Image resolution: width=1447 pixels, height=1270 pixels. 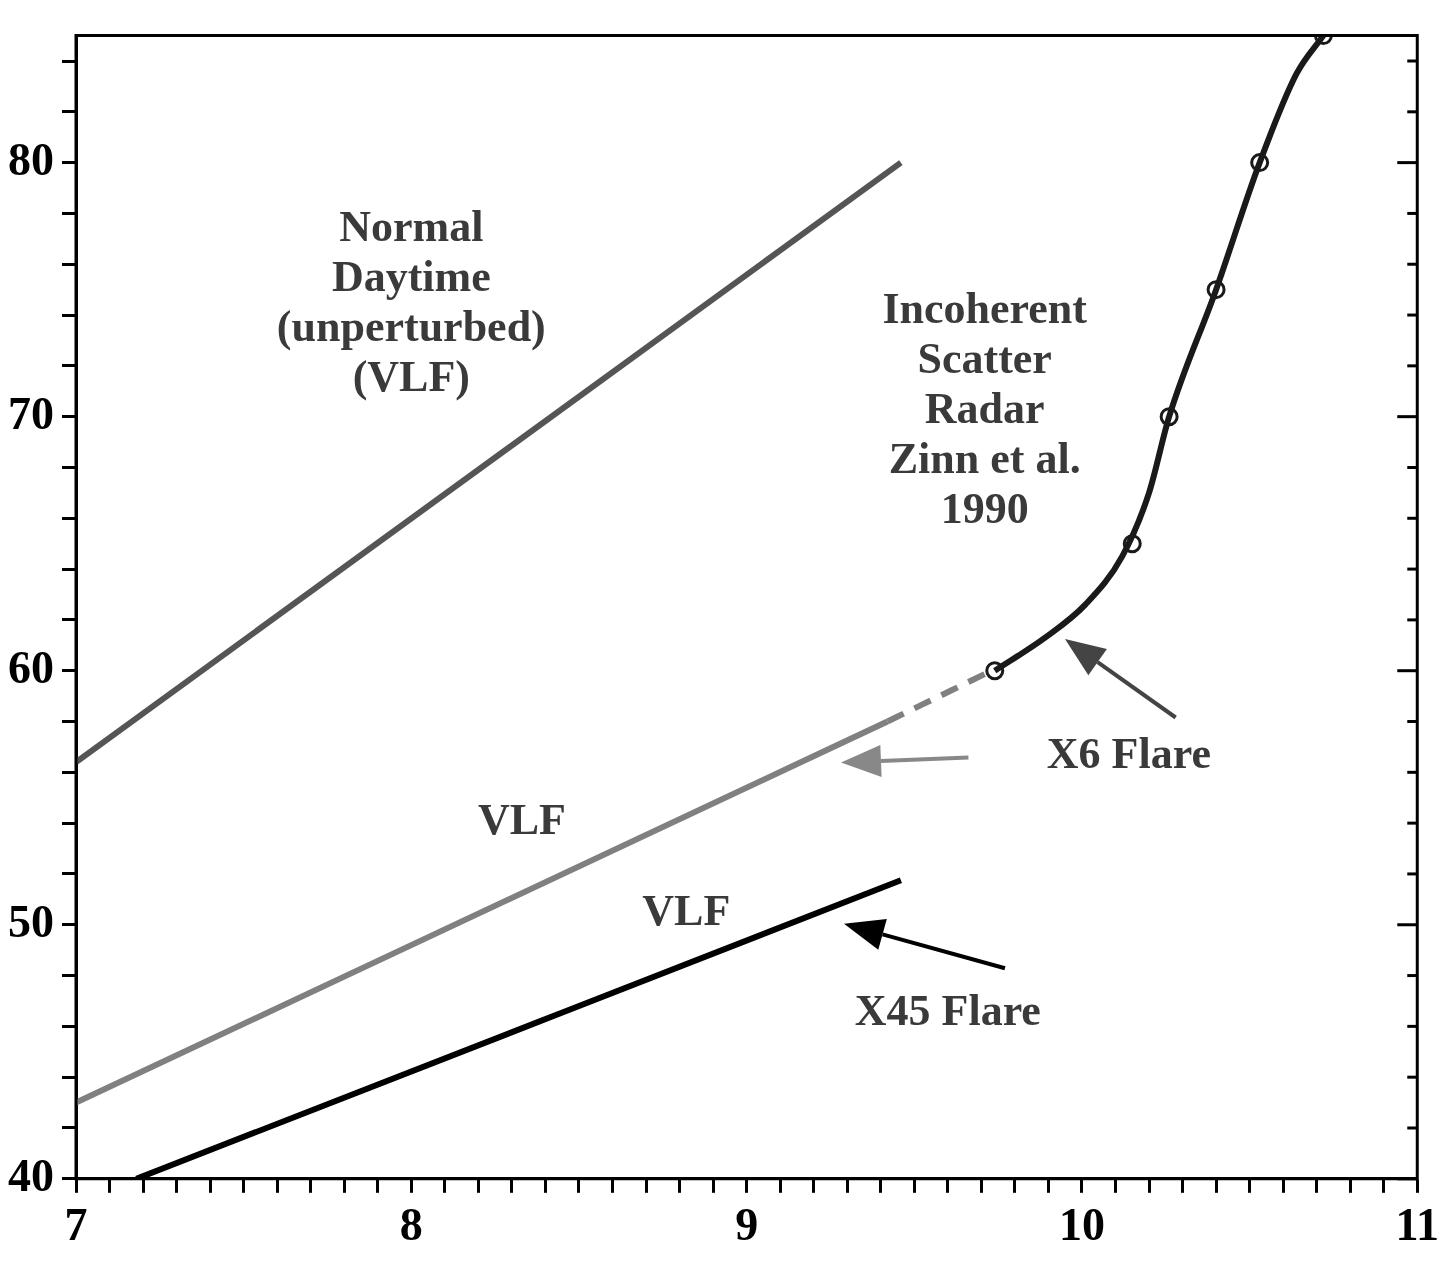 What do you see at coordinates (747, 1225) in the screenshot?
I see `x-tick-label: 9` at bounding box center [747, 1225].